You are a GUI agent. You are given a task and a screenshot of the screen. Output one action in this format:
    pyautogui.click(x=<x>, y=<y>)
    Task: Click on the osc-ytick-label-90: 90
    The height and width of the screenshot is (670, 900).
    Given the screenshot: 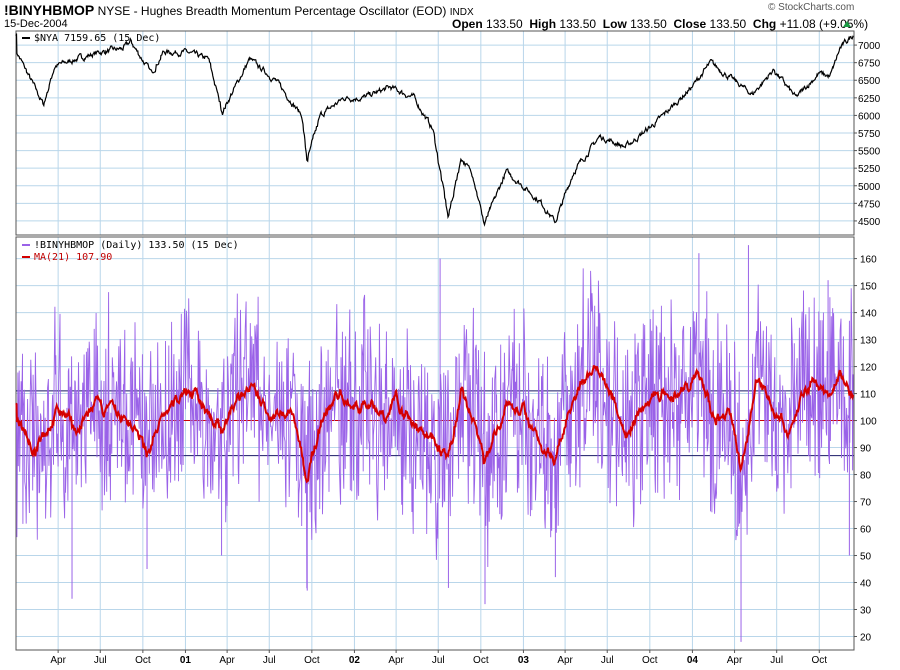 What is the action you would take?
    pyautogui.click(x=866, y=449)
    